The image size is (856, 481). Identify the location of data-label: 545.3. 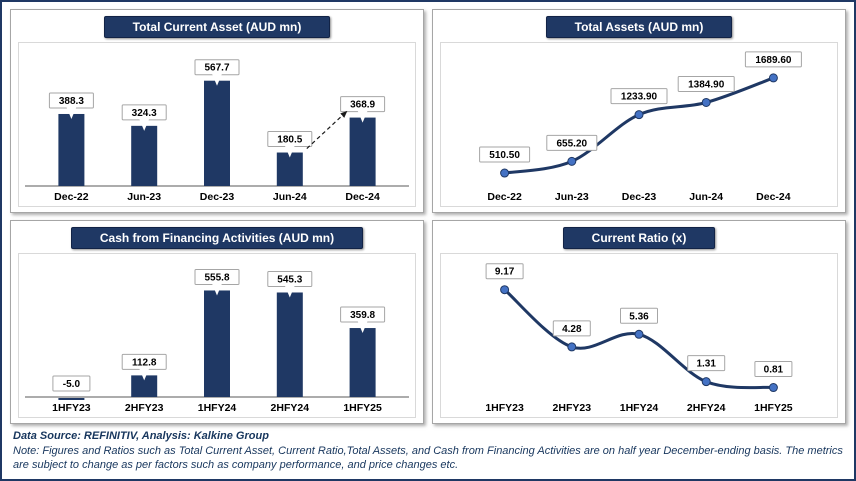
(289, 279).